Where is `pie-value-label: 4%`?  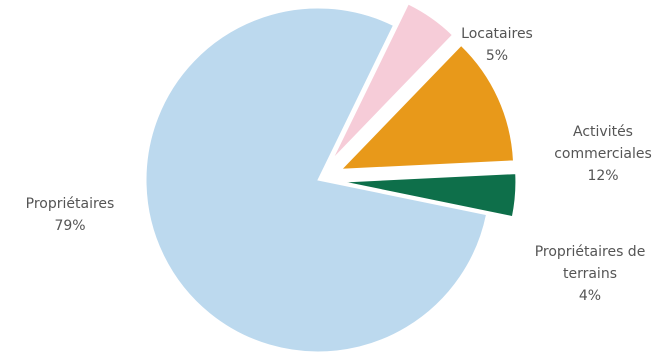 pie-value-label: 4% is located at coordinates (590, 296).